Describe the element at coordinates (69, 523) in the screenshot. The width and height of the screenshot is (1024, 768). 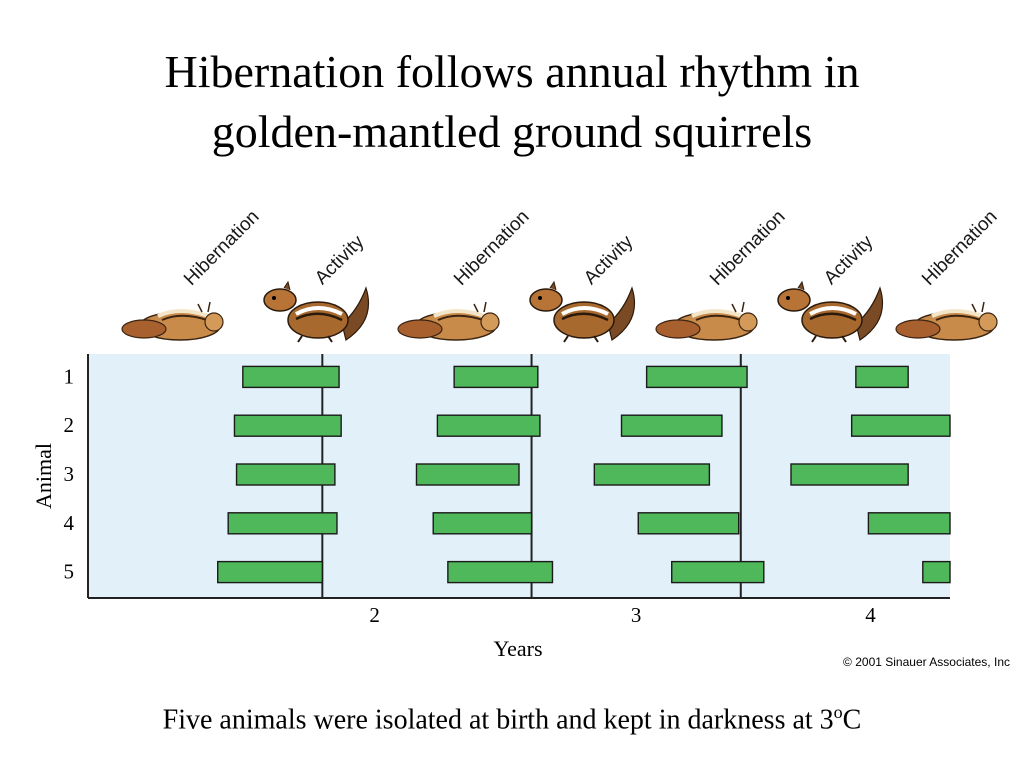
I see `y-tick-label-4: 4` at that location.